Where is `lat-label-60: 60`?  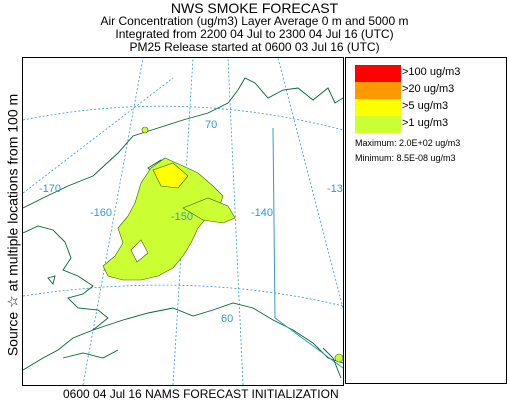
lat-label-60: 60 is located at coordinates (227, 319).